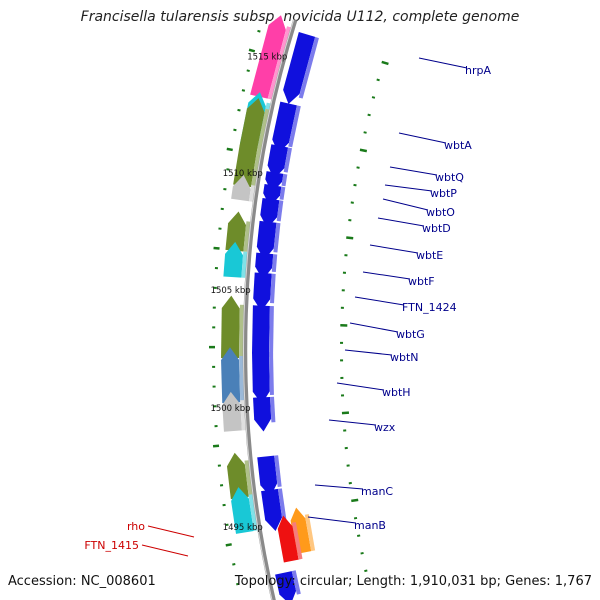  I want to click on scale-label: 1515 kbp, so click(267, 57).